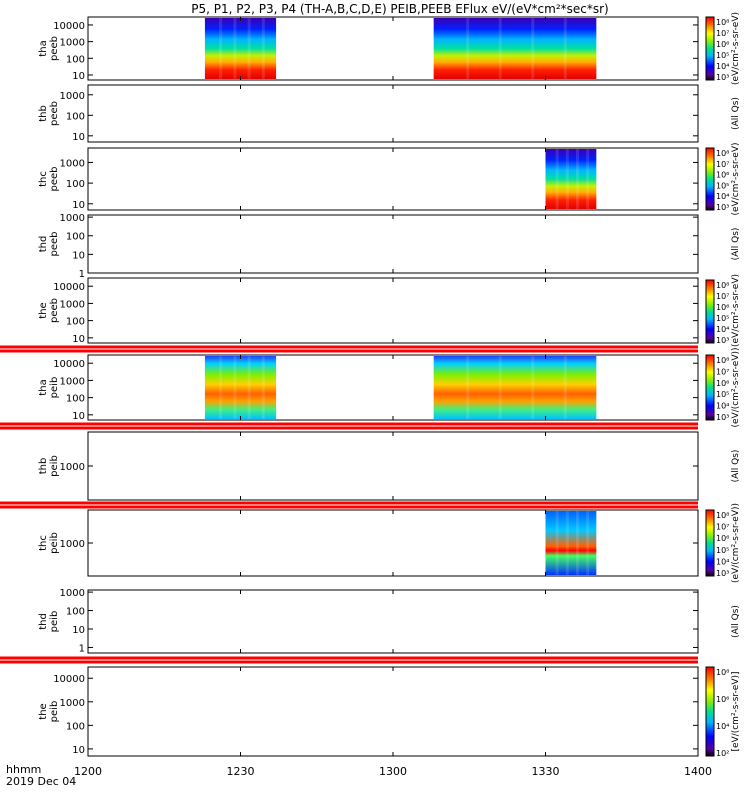 This screenshot has width=750, height=800. I want to click on y-axis-label: thbpeib, so click(49, 466).